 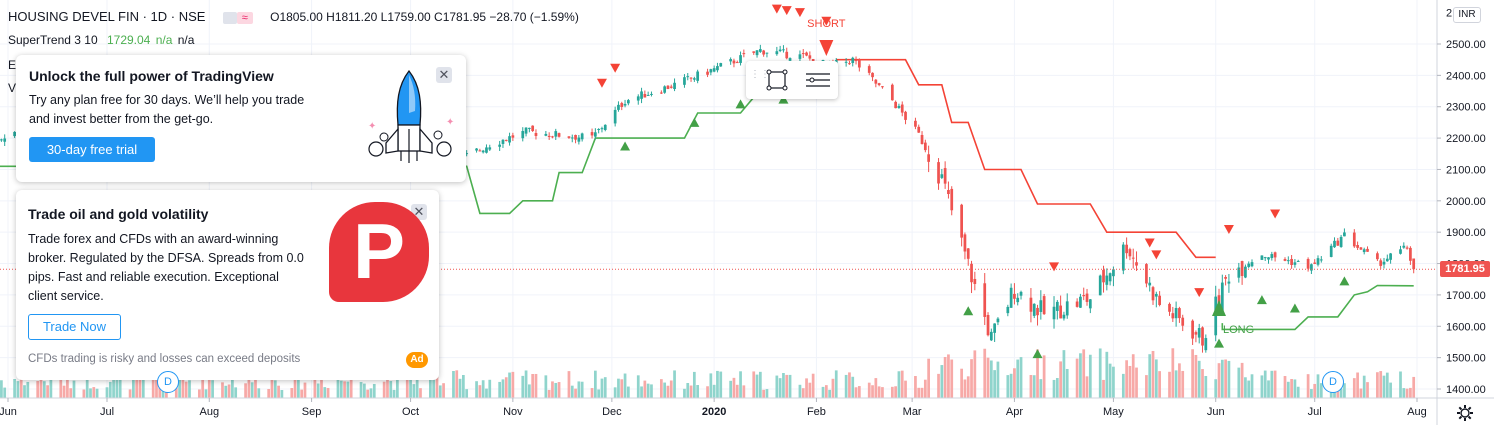 What do you see at coordinates (101, 40) in the screenshot?
I see `indicator-legend: SuperTrend 3 10 1729.04 n/a n/a` at bounding box center [101, 40].